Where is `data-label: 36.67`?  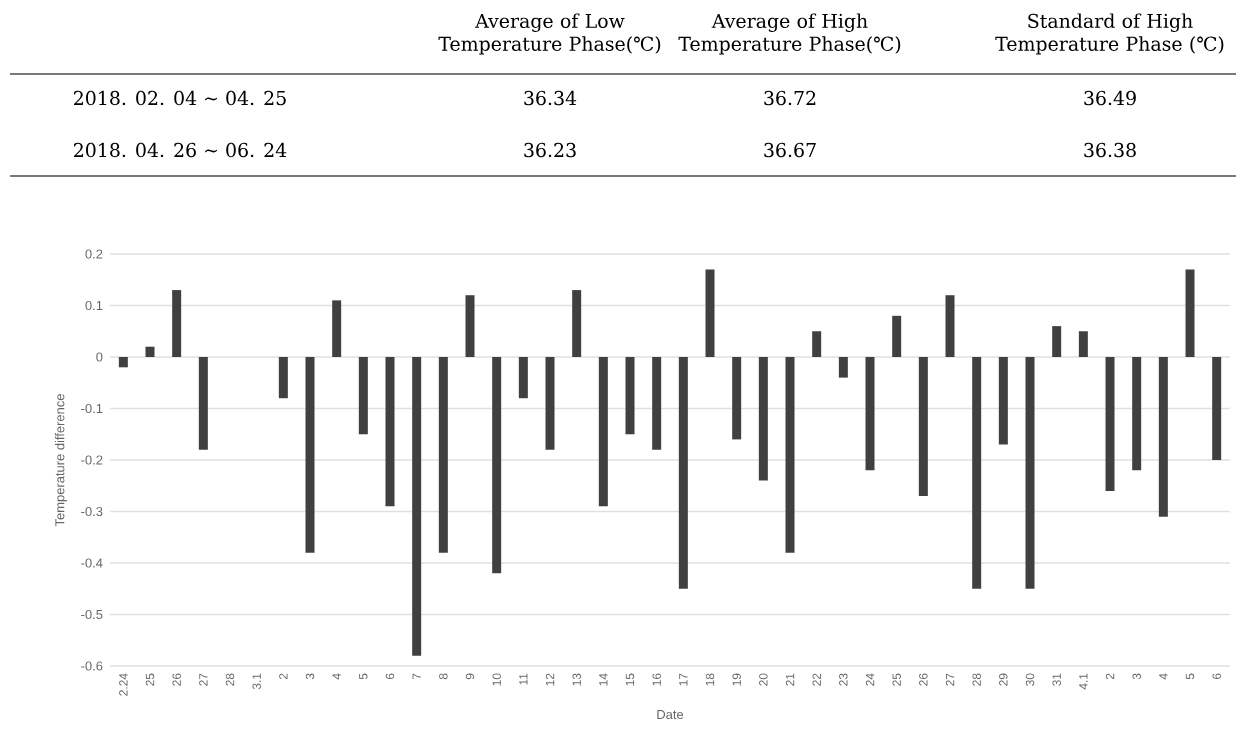 data-label: 36.67 is located at coordinates (790, 150).